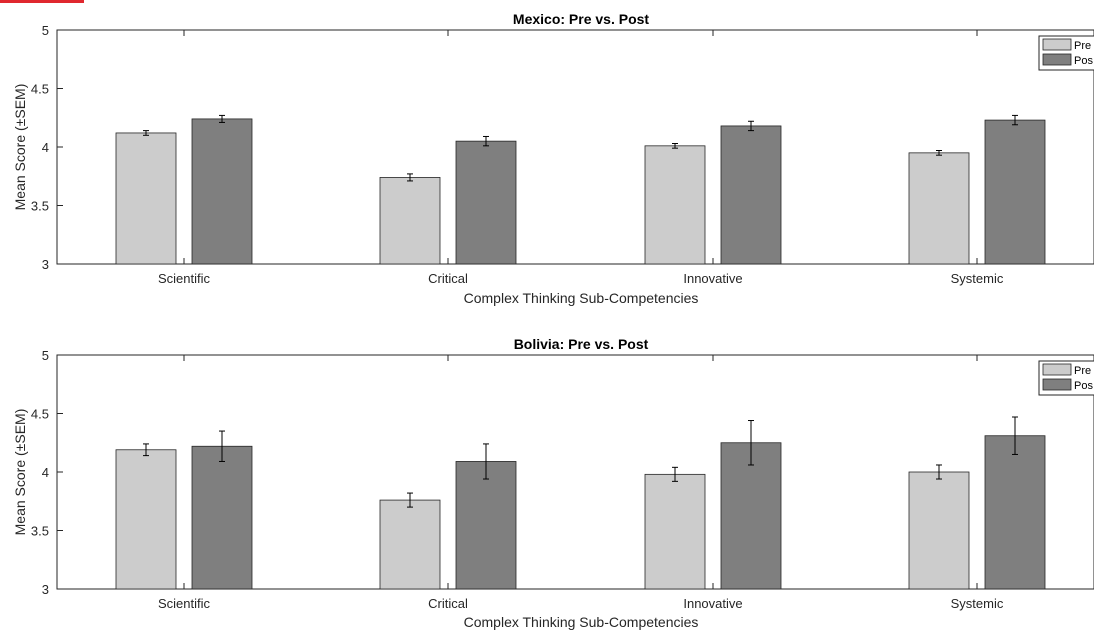 Image resolution: width=1094 pixels, height=631 pixels. What do you see at coordinates (581, 344) in the screenshot?
I see `chart-title: Bolivia: Pre vs. Post` at bounding box center [581, 344].